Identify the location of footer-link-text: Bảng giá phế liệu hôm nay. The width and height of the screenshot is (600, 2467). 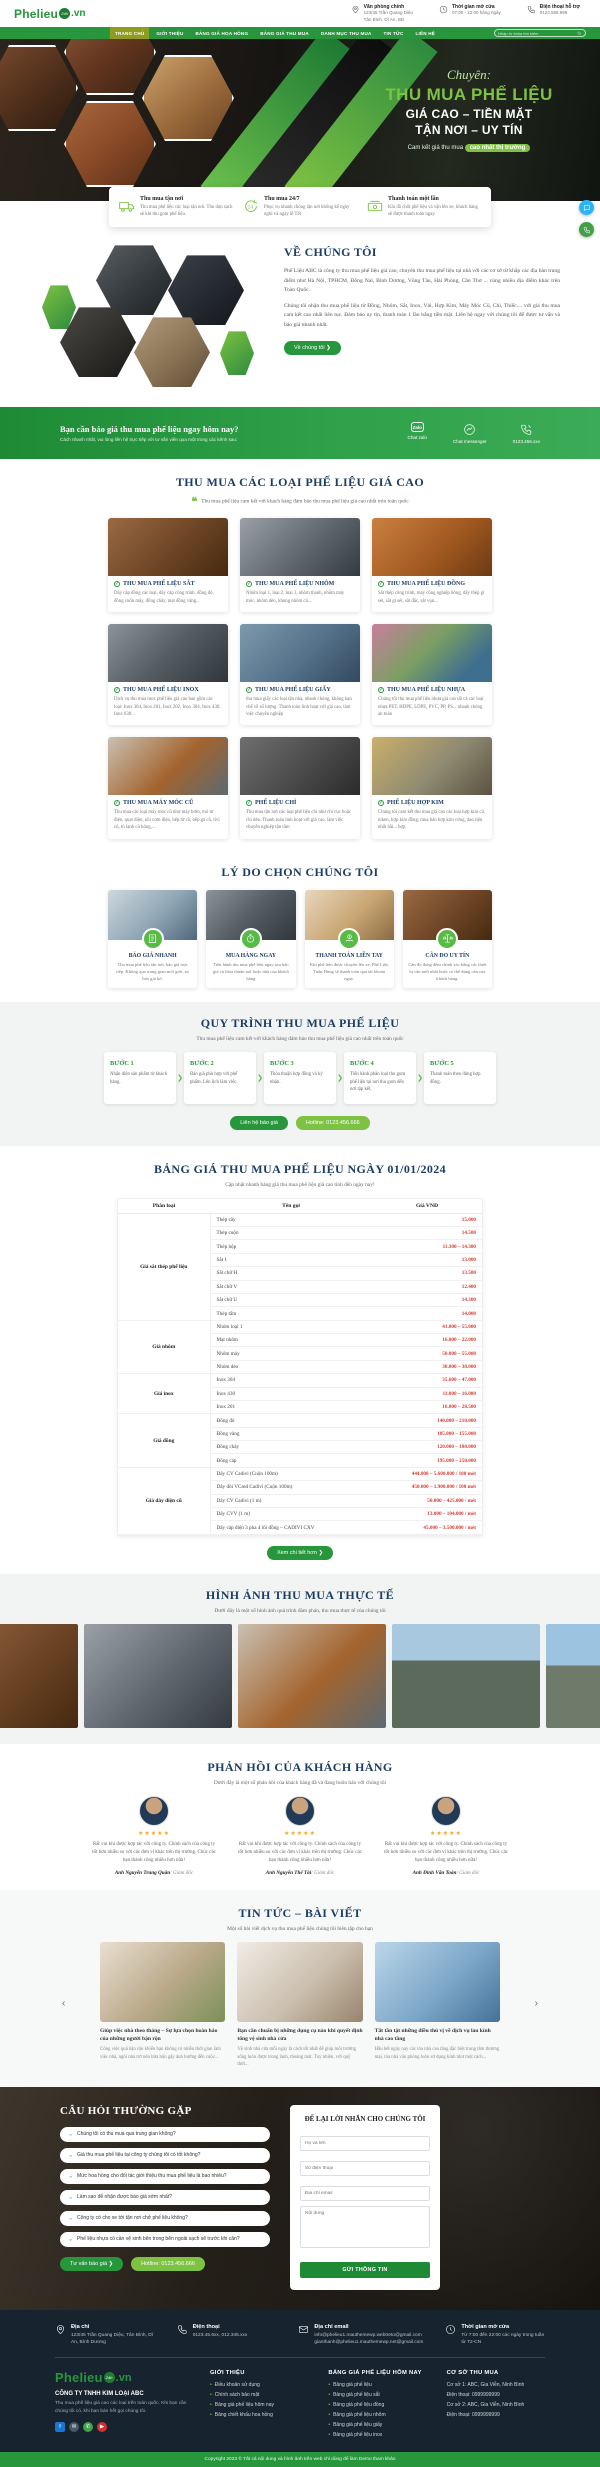
(244, 2405).